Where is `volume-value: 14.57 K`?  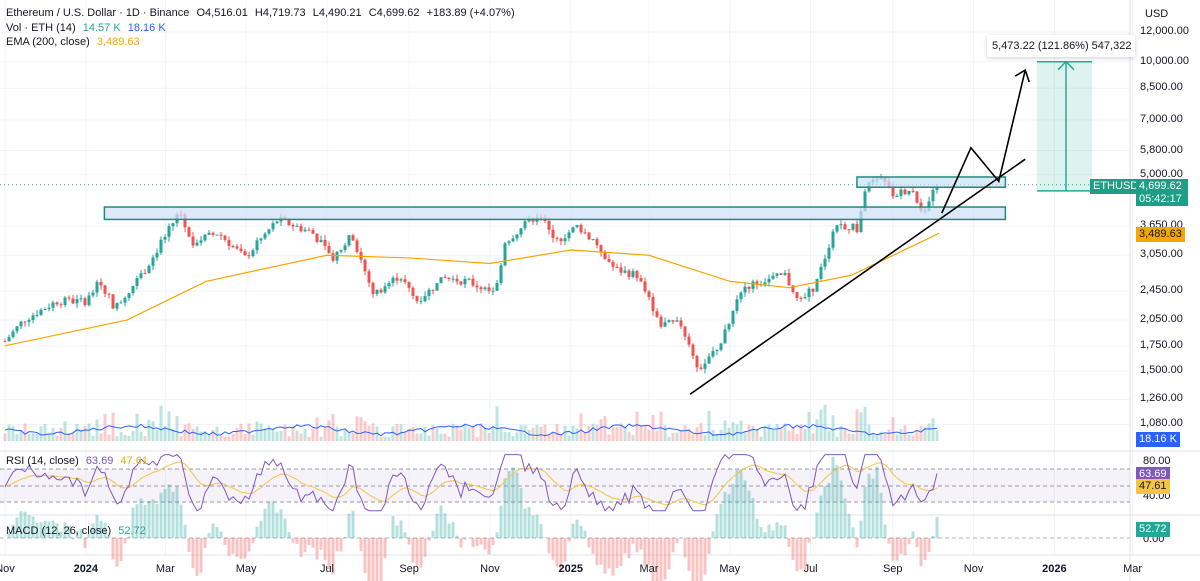
volume-value: 14.57 K is located at coordinates (101, 28).